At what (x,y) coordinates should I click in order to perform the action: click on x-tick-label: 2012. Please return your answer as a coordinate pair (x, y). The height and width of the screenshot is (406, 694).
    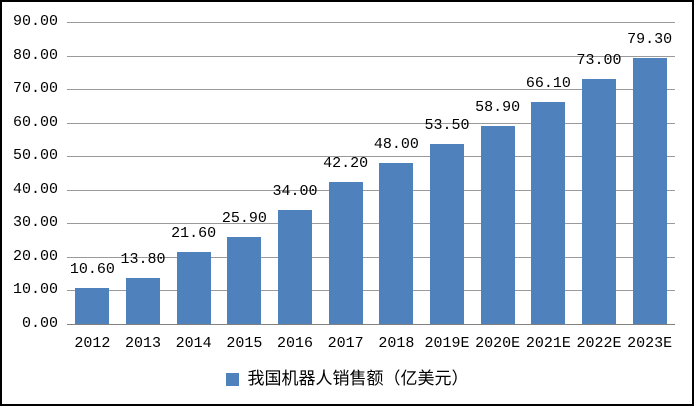
    Looking at the image, I should click on (92, 343).